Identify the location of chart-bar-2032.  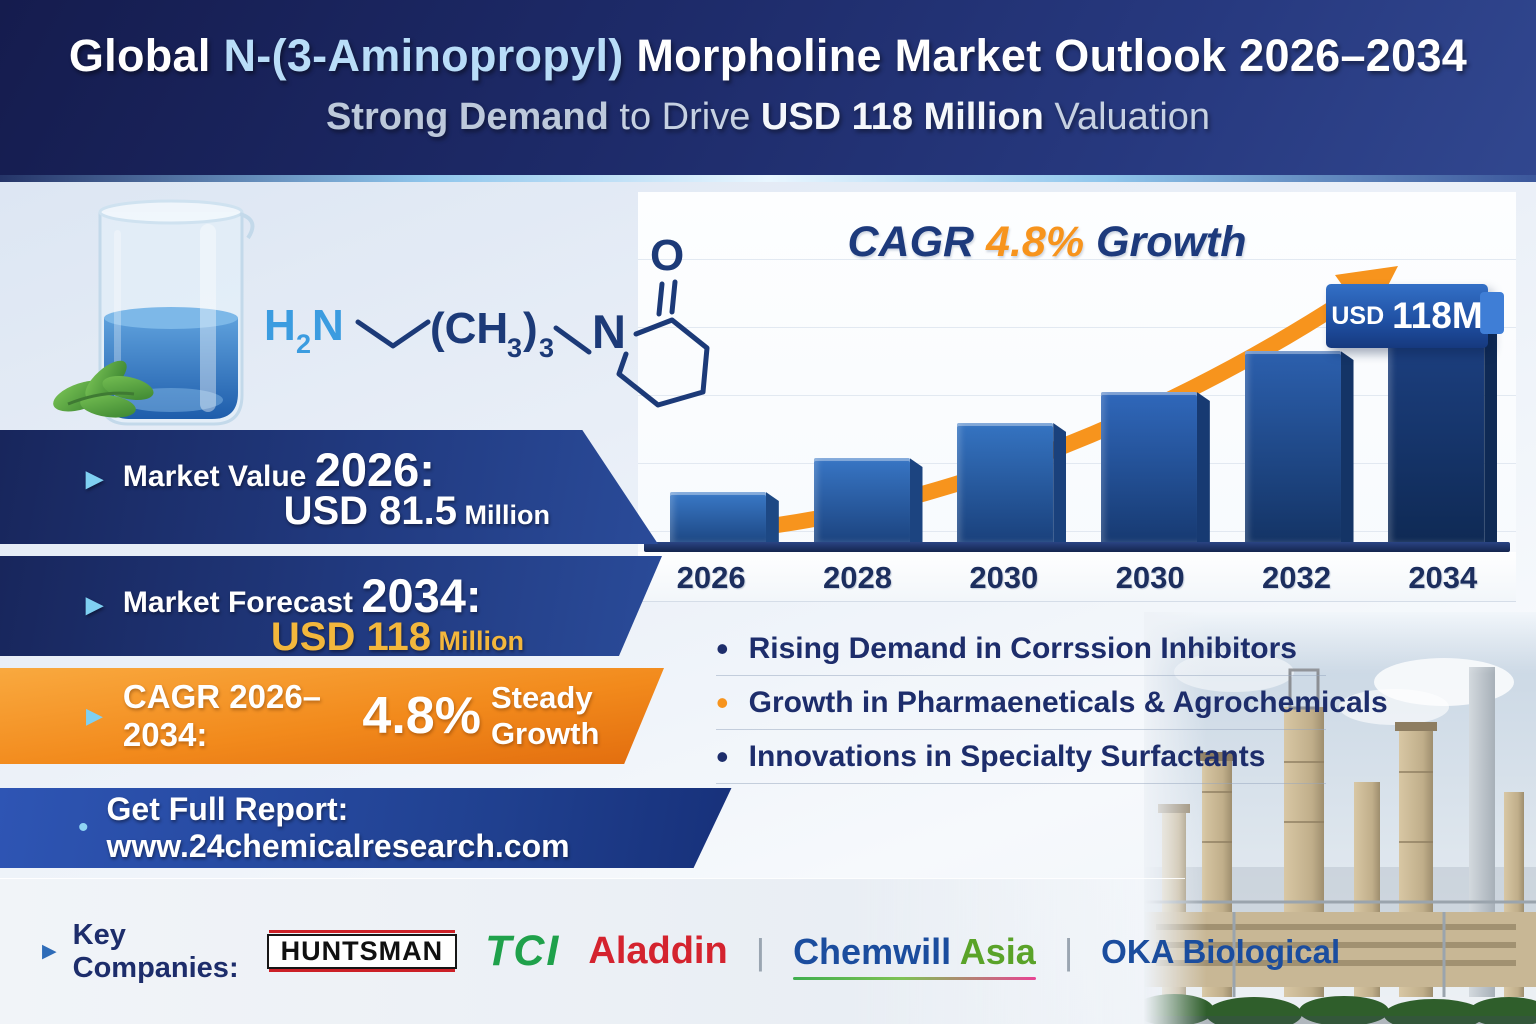
(1299, 449).